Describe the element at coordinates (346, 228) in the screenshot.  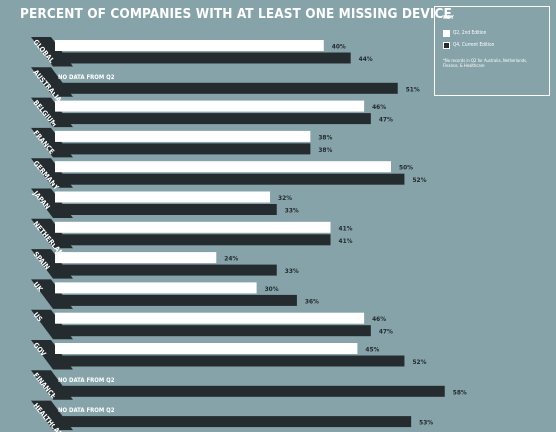
I see `value-label-q2-netherlands: 41%` at that location.